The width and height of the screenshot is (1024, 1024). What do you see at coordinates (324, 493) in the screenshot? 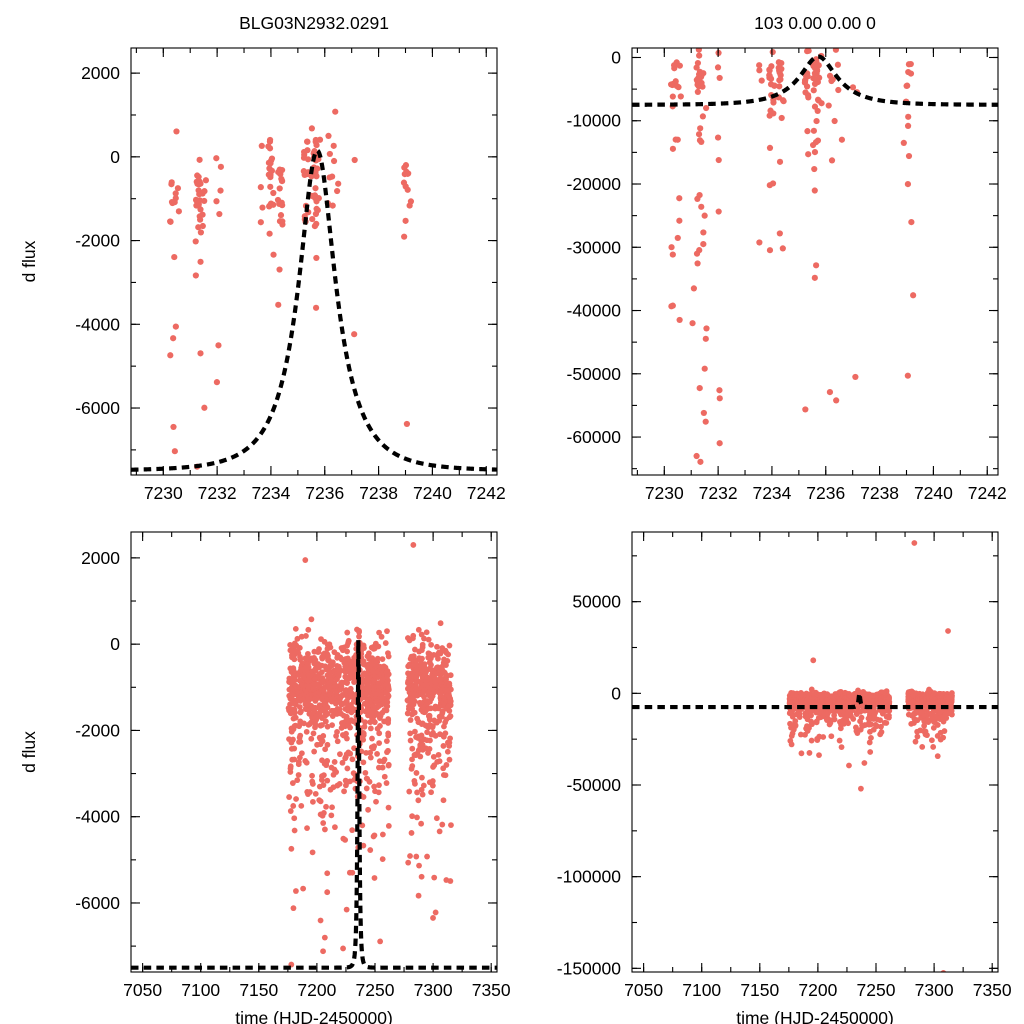
I see `x-tick-label: 7236` at bounding box center [324, 493].